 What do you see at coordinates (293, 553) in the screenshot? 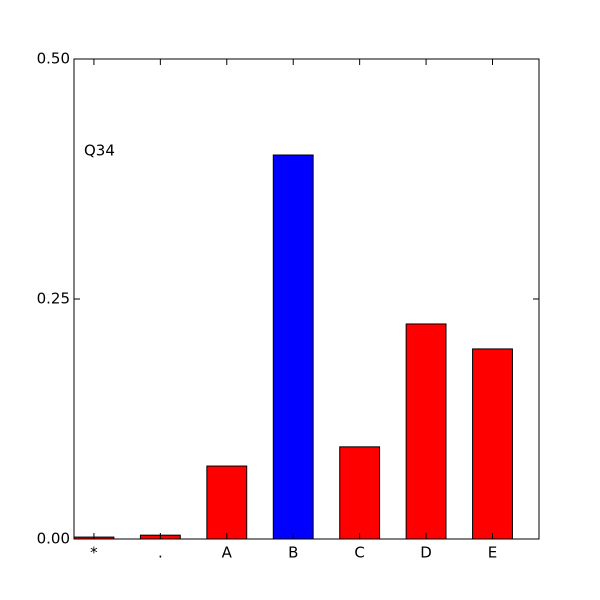
I see `x-tick-label: B` at bounding box center [293, 553].